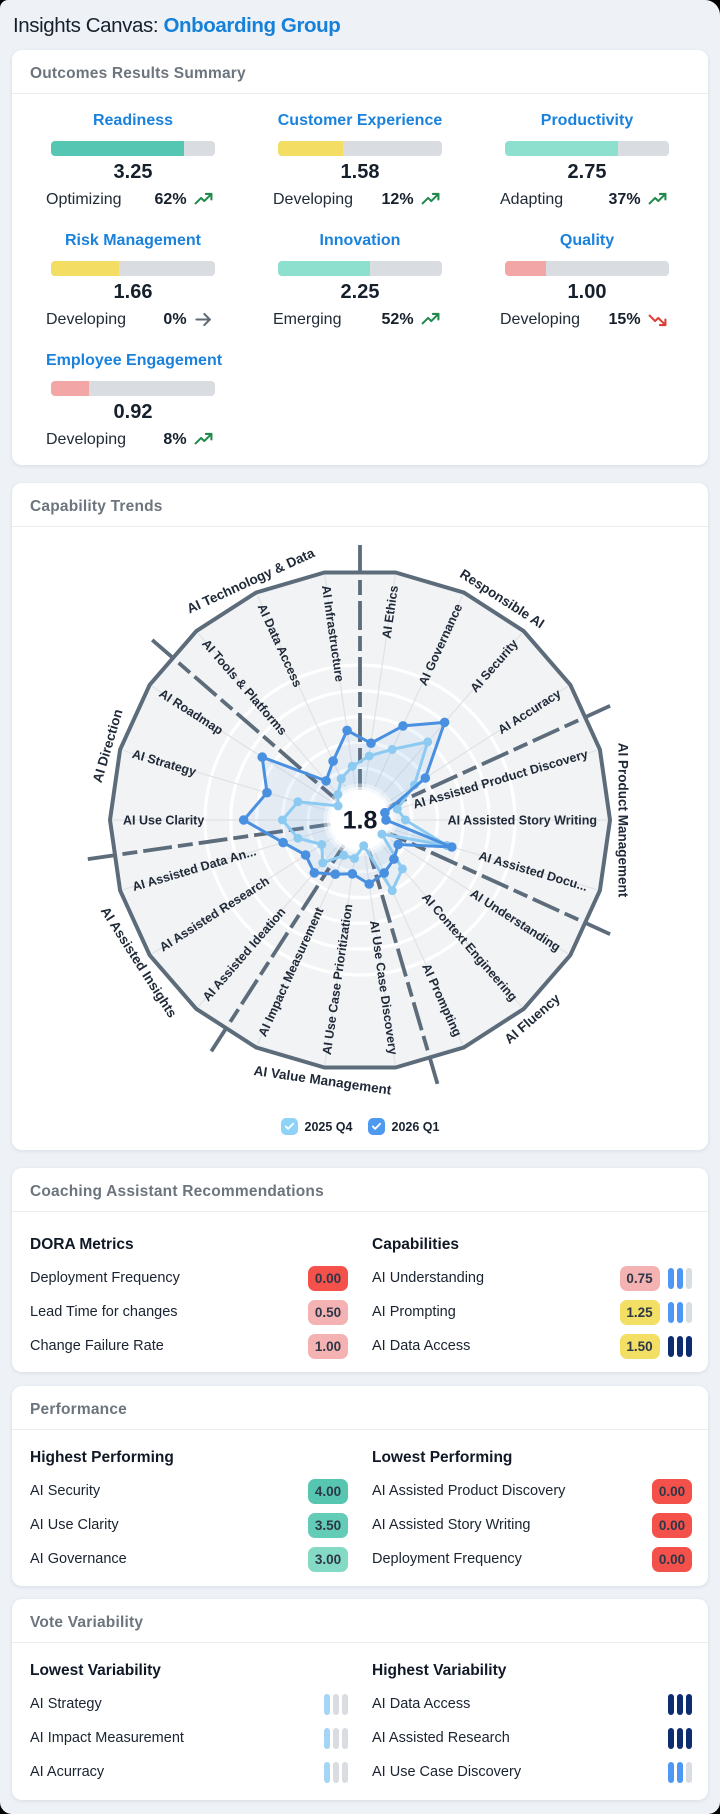 This screenshot has height=1814, width=720. What do you see at coordinates (522, 821) in the screenshot?
I see `svg-text: AI Assisted Story Writing` at bounding box center [522, 821].